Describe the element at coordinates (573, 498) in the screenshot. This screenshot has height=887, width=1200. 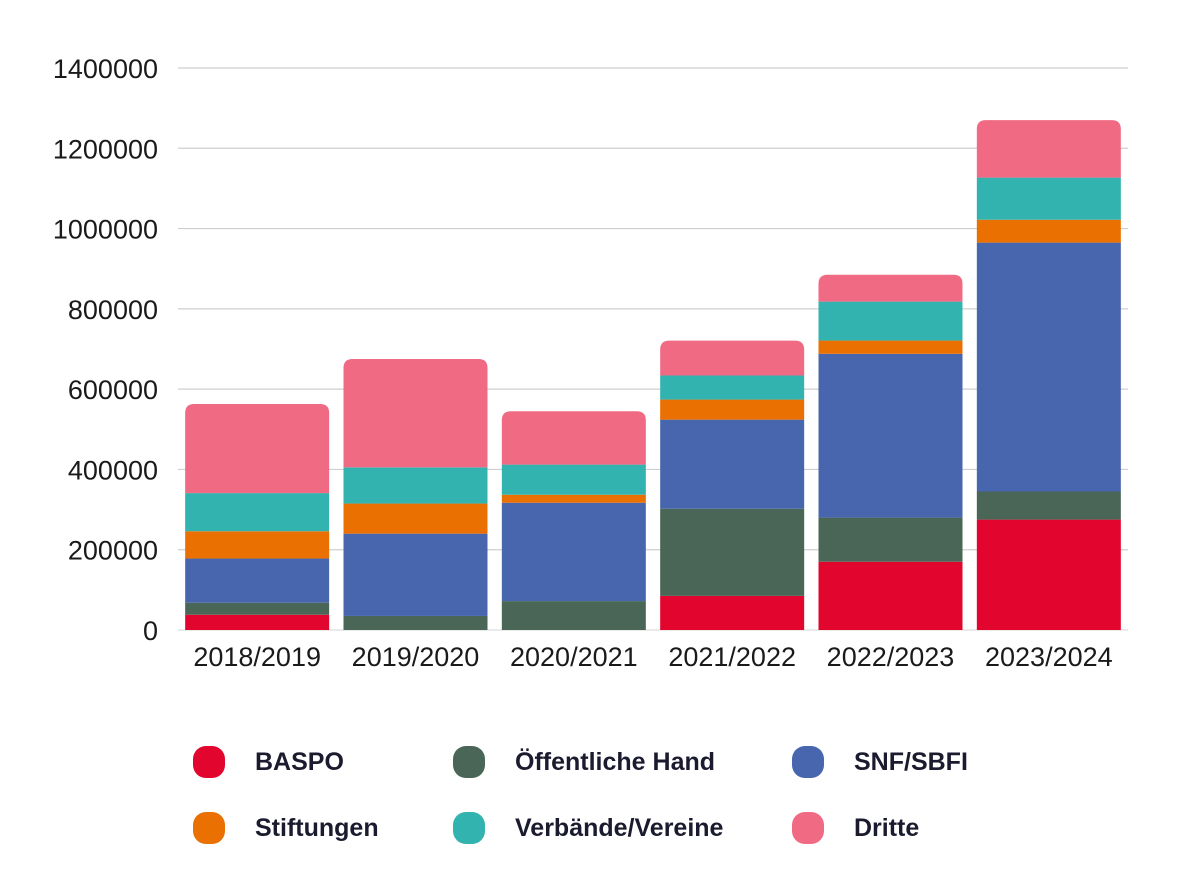
I see `bar-2020-2021-stiftungen` at that location.